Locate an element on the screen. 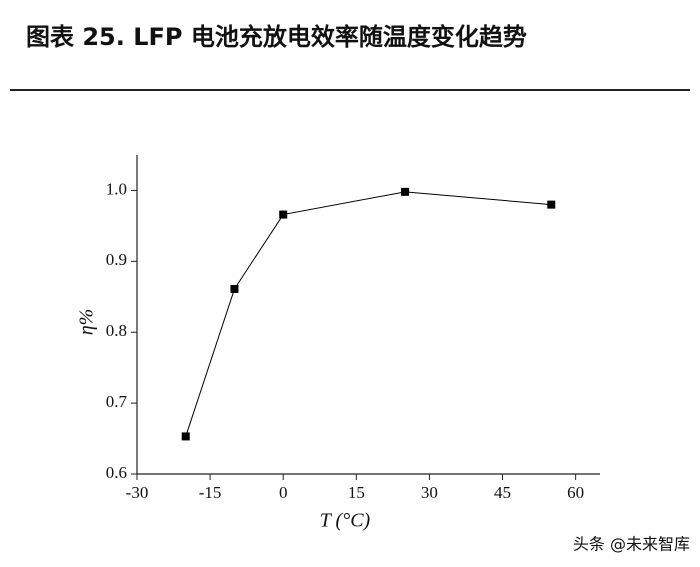  x-tick-label: 45 is located at coordinates (502, 492).